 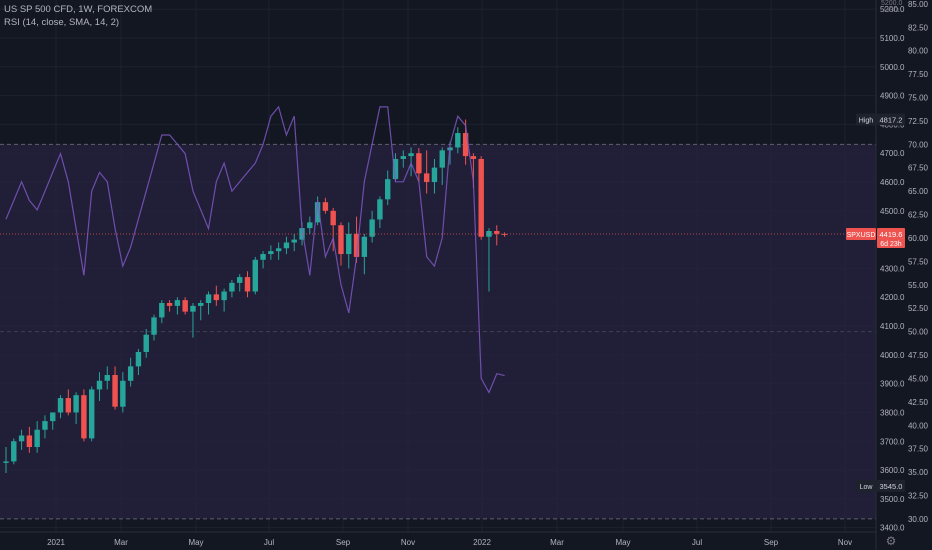 I want to click on price-axis-label: 4700.0, so click(x=892, y=153).